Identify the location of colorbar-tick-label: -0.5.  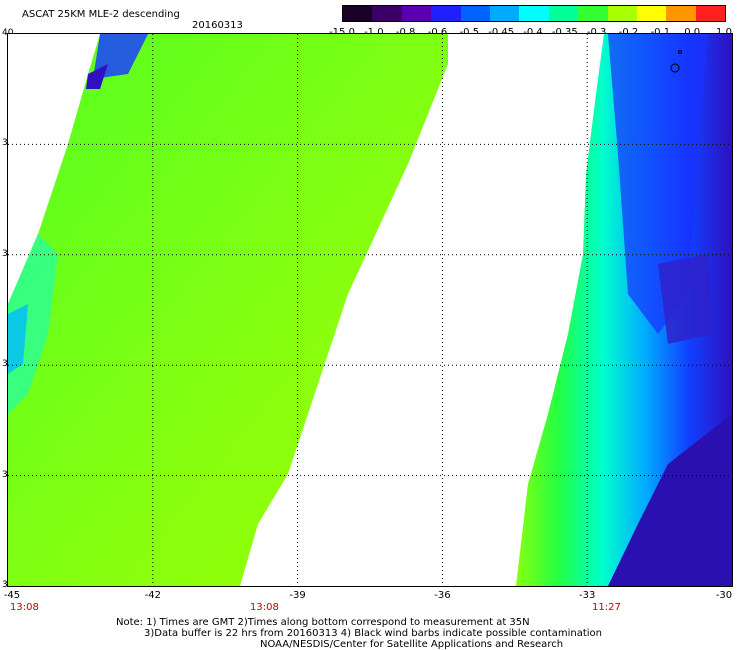
(469, 32).